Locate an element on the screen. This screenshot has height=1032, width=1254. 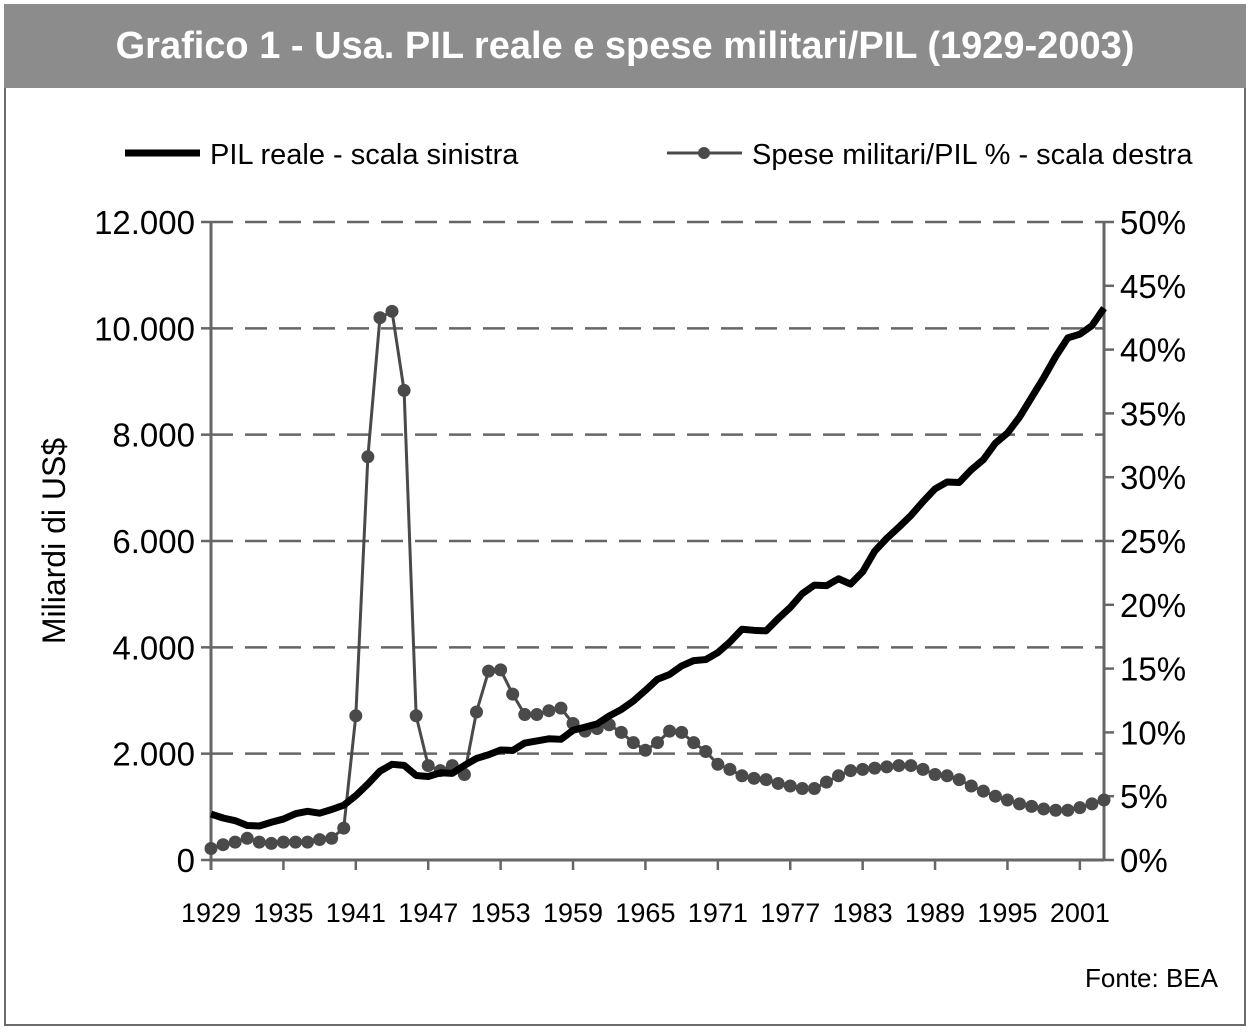
data-point-military-1947 is located at coordinates (428, 766).